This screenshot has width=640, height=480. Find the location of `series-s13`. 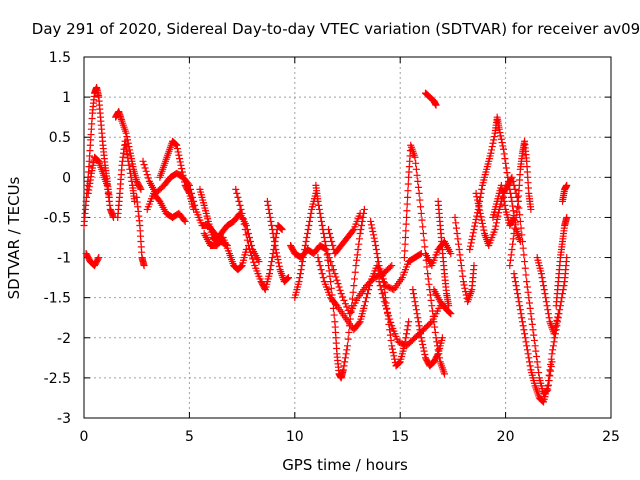

series-s13 is located at coordinates (277, 241).